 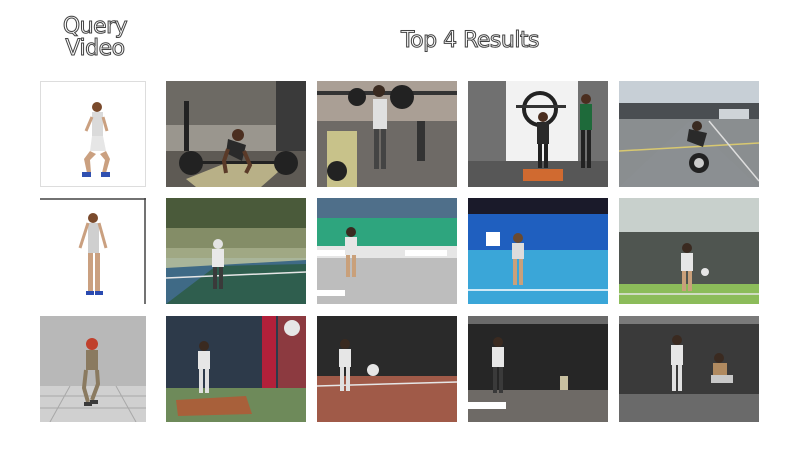 What do you see at coordinates (470, 40) in the screenshot?
I see `top-results-header: Top 4 Results` at bounding box center [470, 40].